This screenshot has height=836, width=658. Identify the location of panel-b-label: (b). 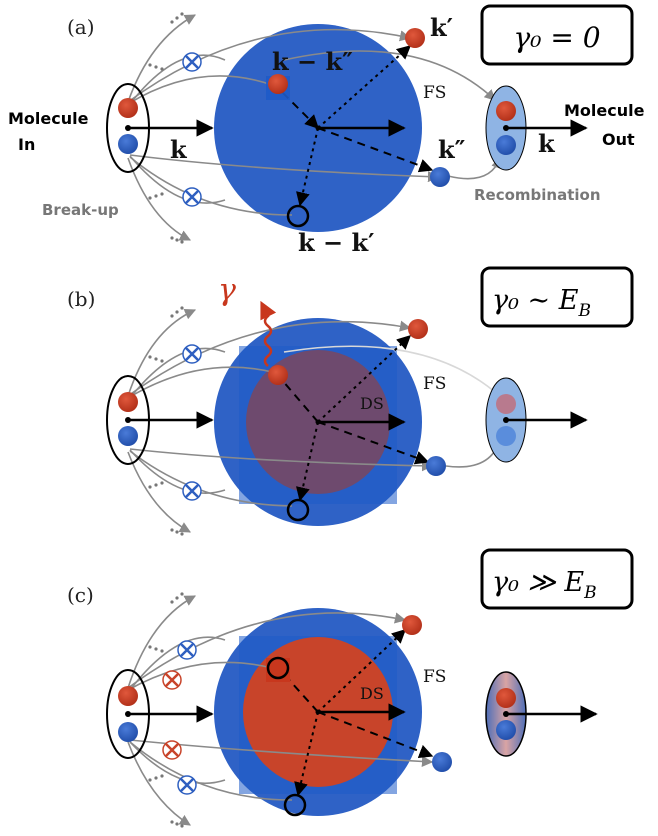
(81, 299).